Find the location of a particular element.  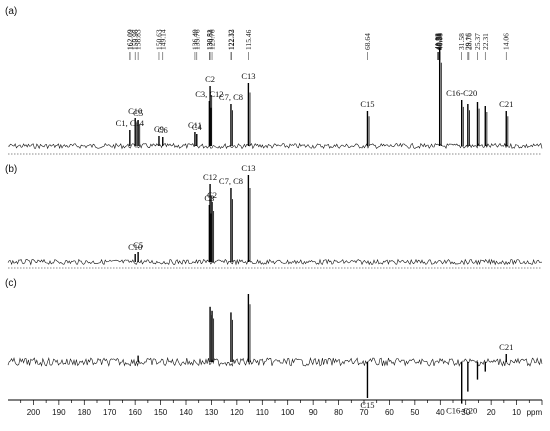

x-tick-label: 40 is located at coordinates (440, 412).